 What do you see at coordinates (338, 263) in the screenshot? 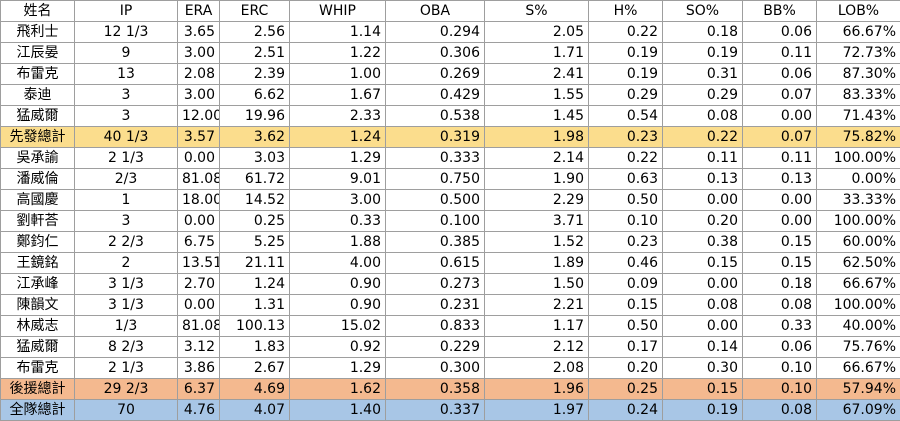
I see `cell-whip: 4.00` at bounding box center [338, 263].